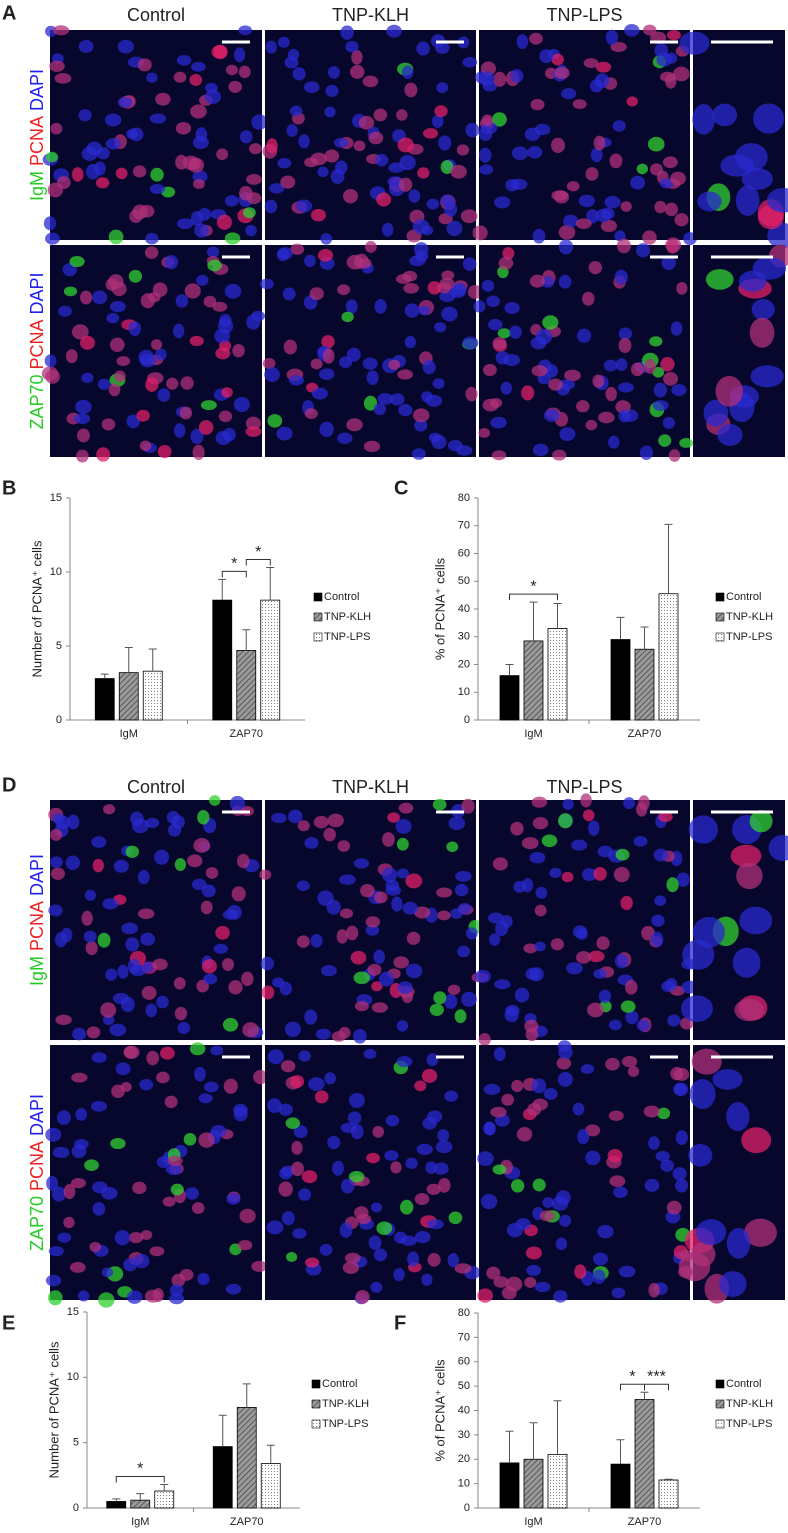 The width and height of the screenshot is (788, 1533). I want to click on x-tick-label: ZAP70, so click(645, 734).